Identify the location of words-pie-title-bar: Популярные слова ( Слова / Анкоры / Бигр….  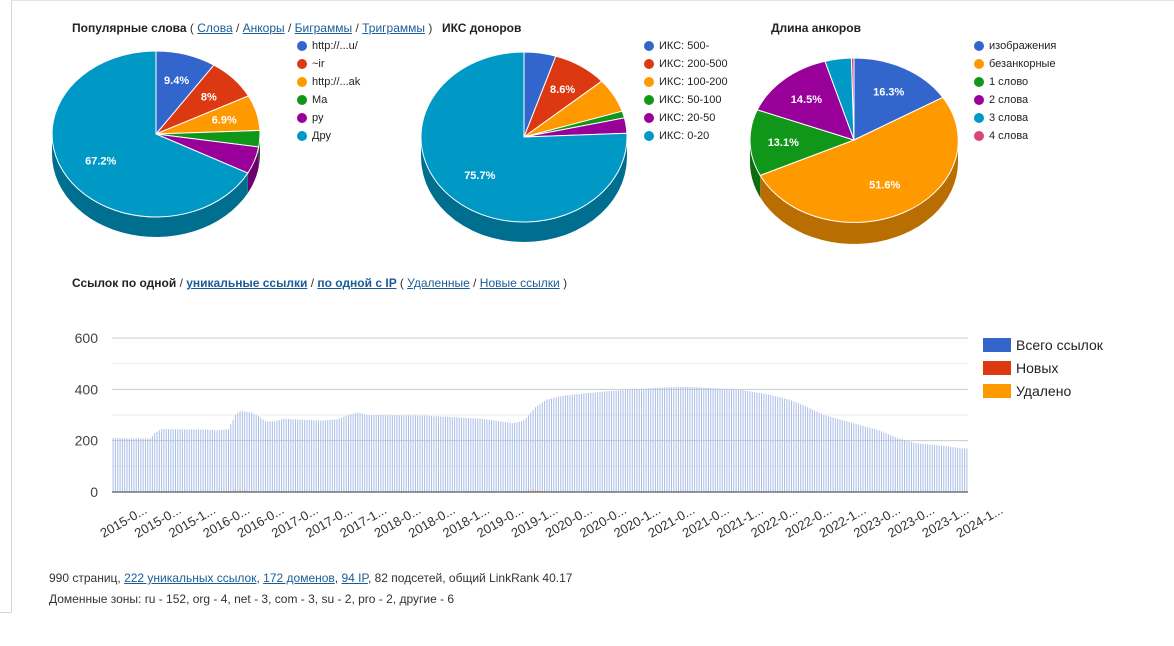
(252, 28).